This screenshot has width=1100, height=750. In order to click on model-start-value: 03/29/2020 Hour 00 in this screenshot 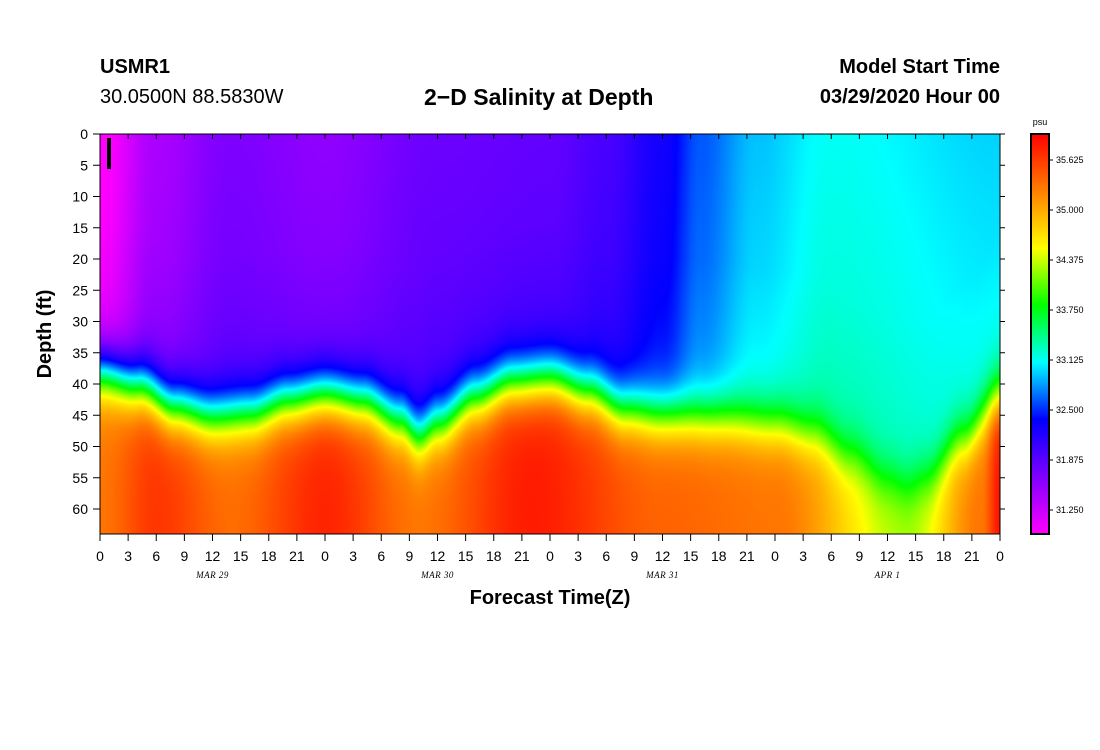, I will do `click(909, 97)`.